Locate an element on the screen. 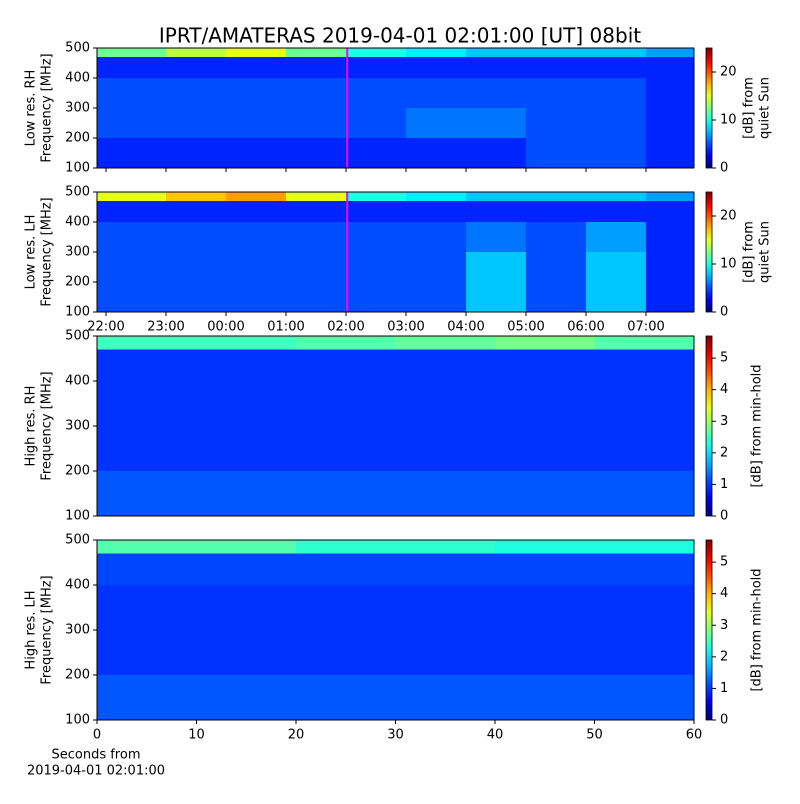  y-axis-label: Low res. RH is located at coordinates (31, 108).